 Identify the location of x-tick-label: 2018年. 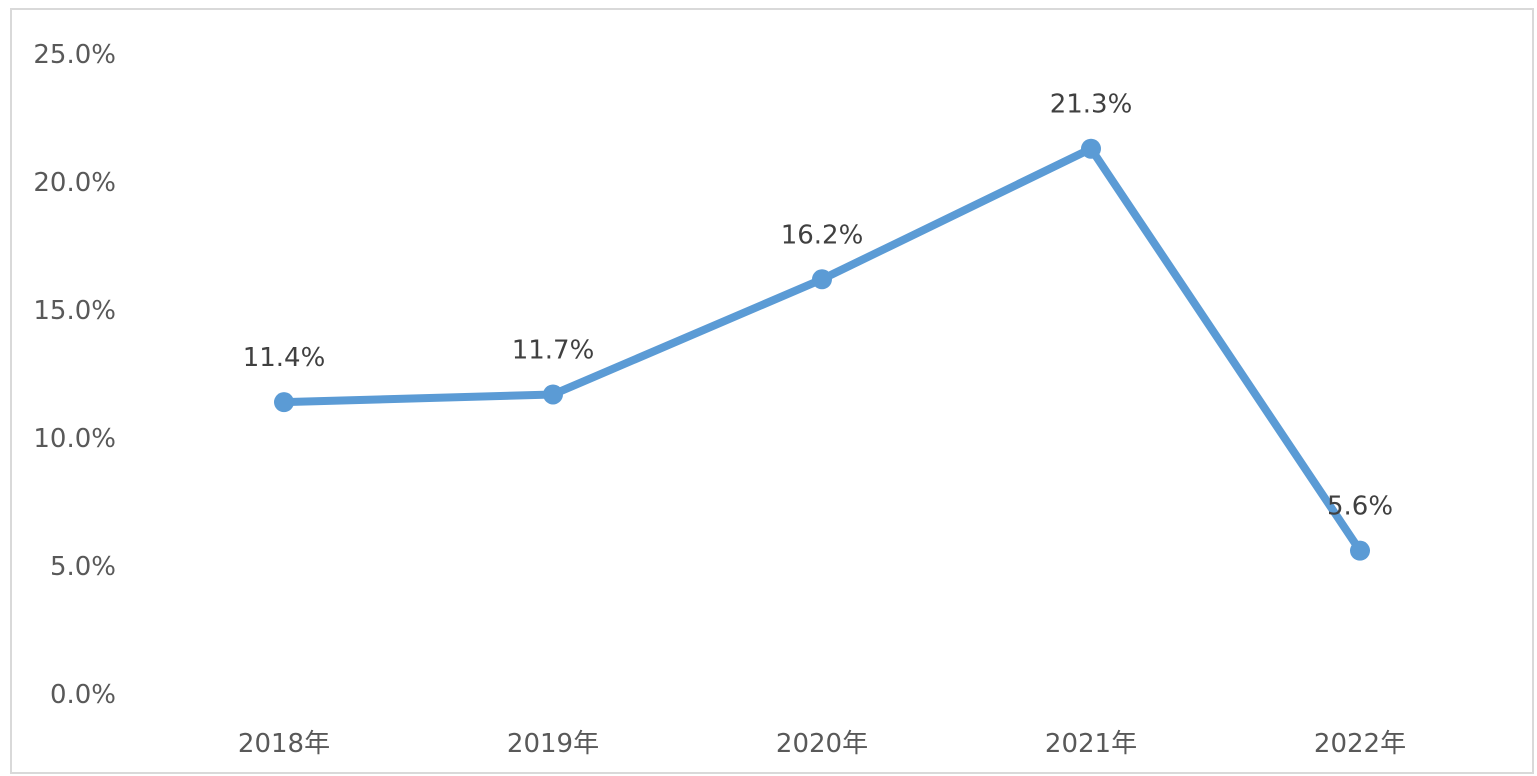
(284, 744).